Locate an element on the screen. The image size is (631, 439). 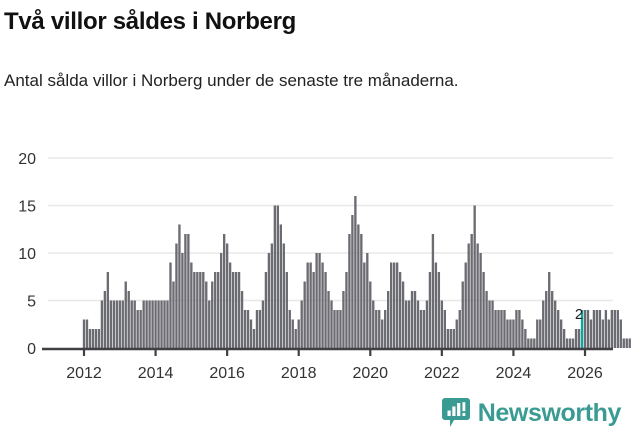
x-axis-tick-label: 2012 is located at coordinates (84, 373).